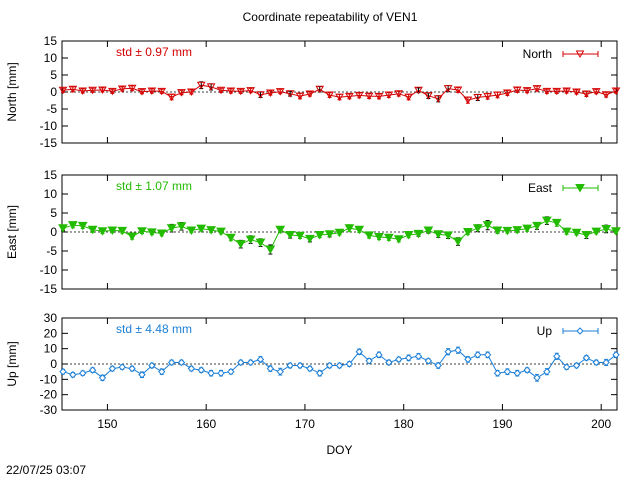  What do you see at coordinates (540, 188) in the screenshot?
I see `east-legend-label: East` at bounding box center [540, 188].